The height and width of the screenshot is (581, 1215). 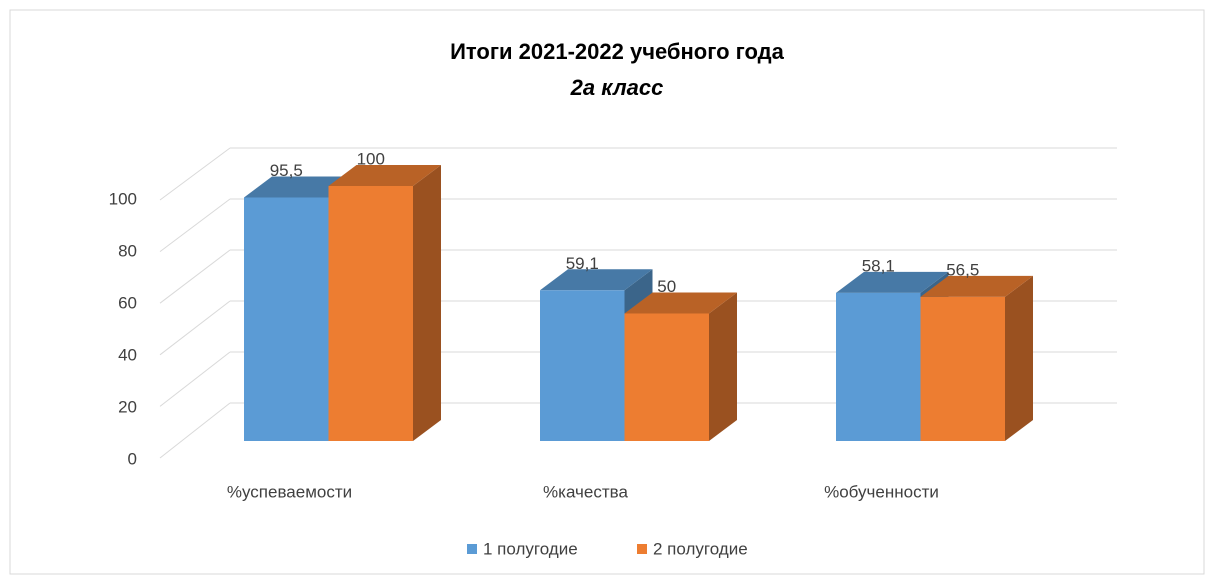 What do you see at coordinates (666, 286) in the screenshot?
I see `data-label: 50` at bounding box center [666, 286].